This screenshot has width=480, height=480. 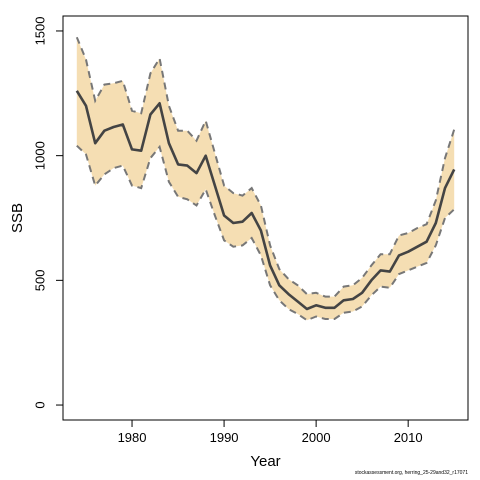 I want to click on x-axis-title: Year, so click(x=265, y=461).